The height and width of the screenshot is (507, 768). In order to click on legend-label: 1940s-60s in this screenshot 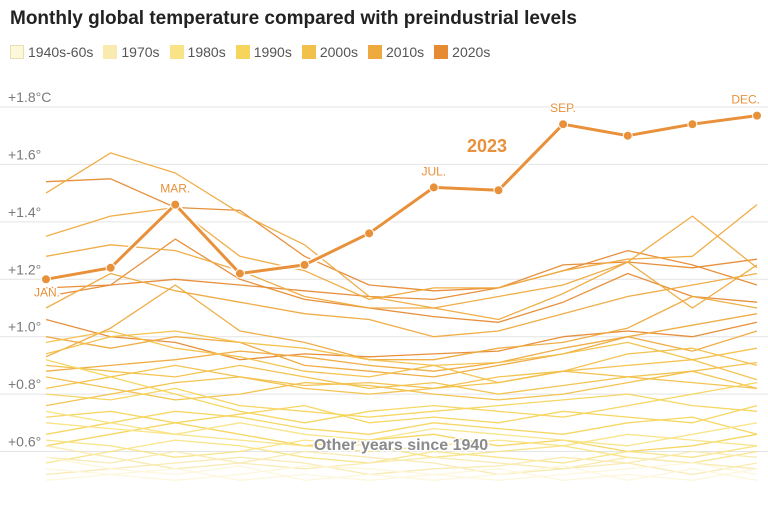, I will do `click(61, 52)`.